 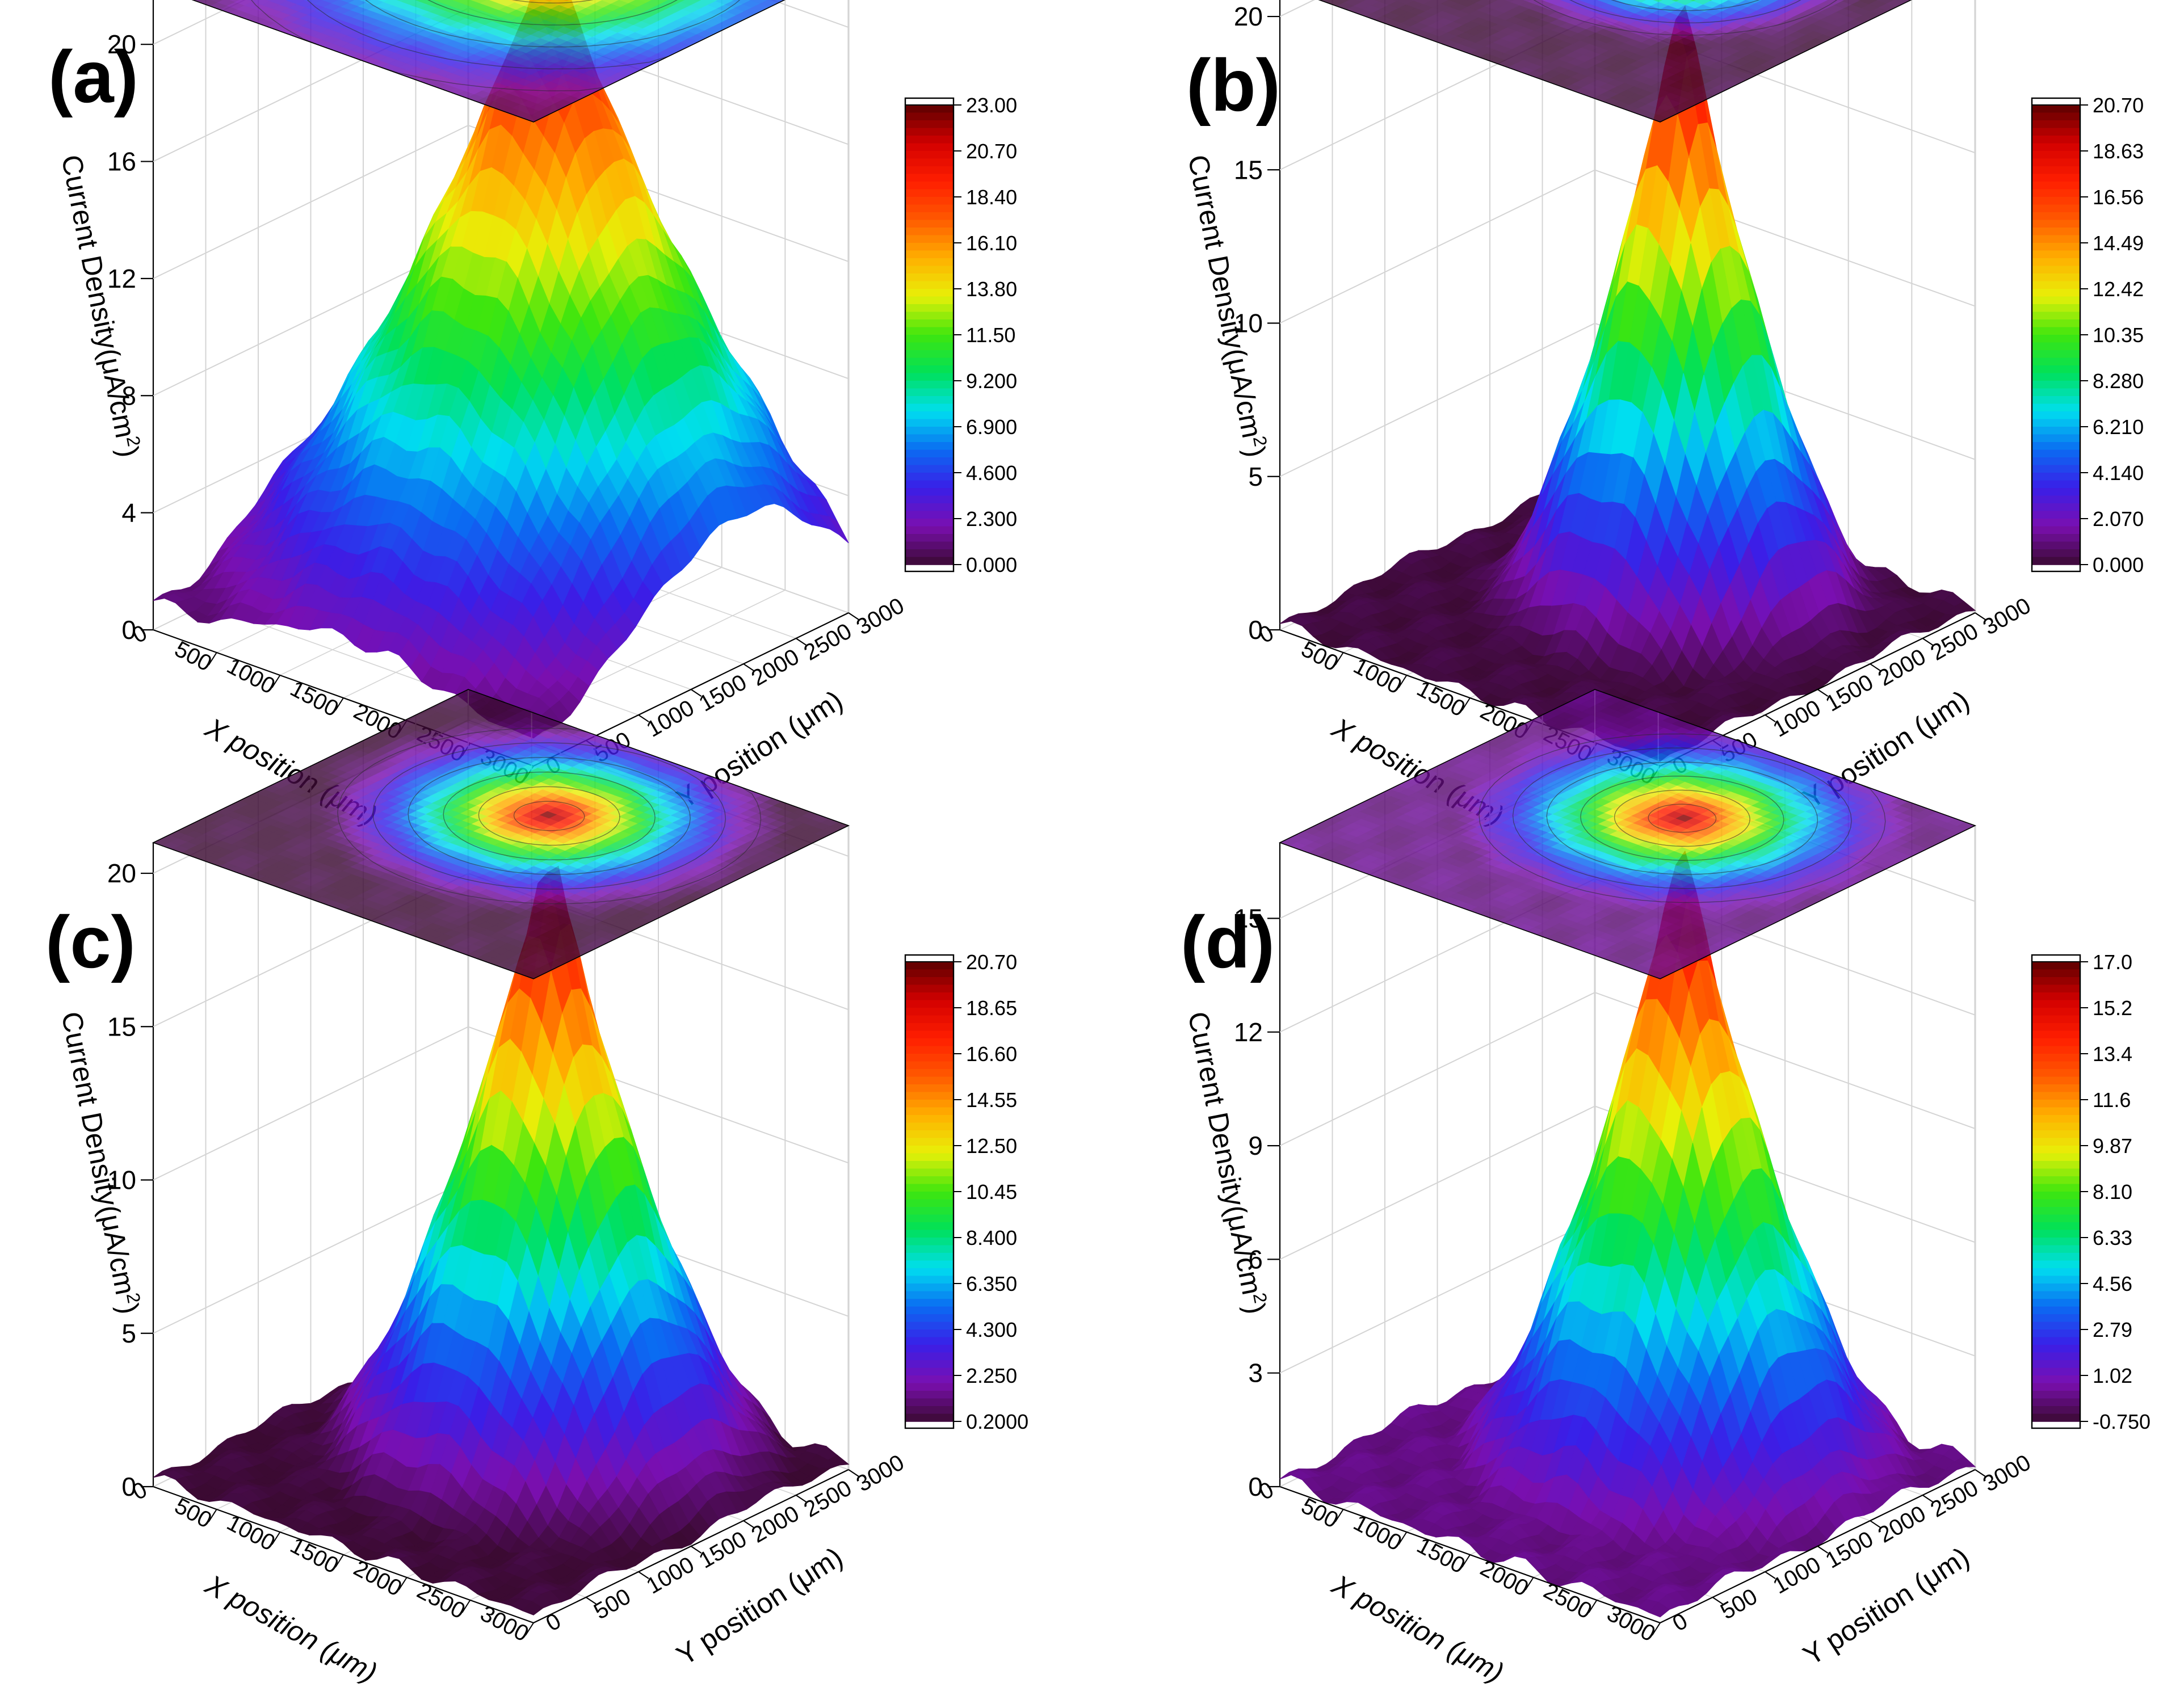 I want to click on y-tick-label: 1500, so click(x=723, y=694).